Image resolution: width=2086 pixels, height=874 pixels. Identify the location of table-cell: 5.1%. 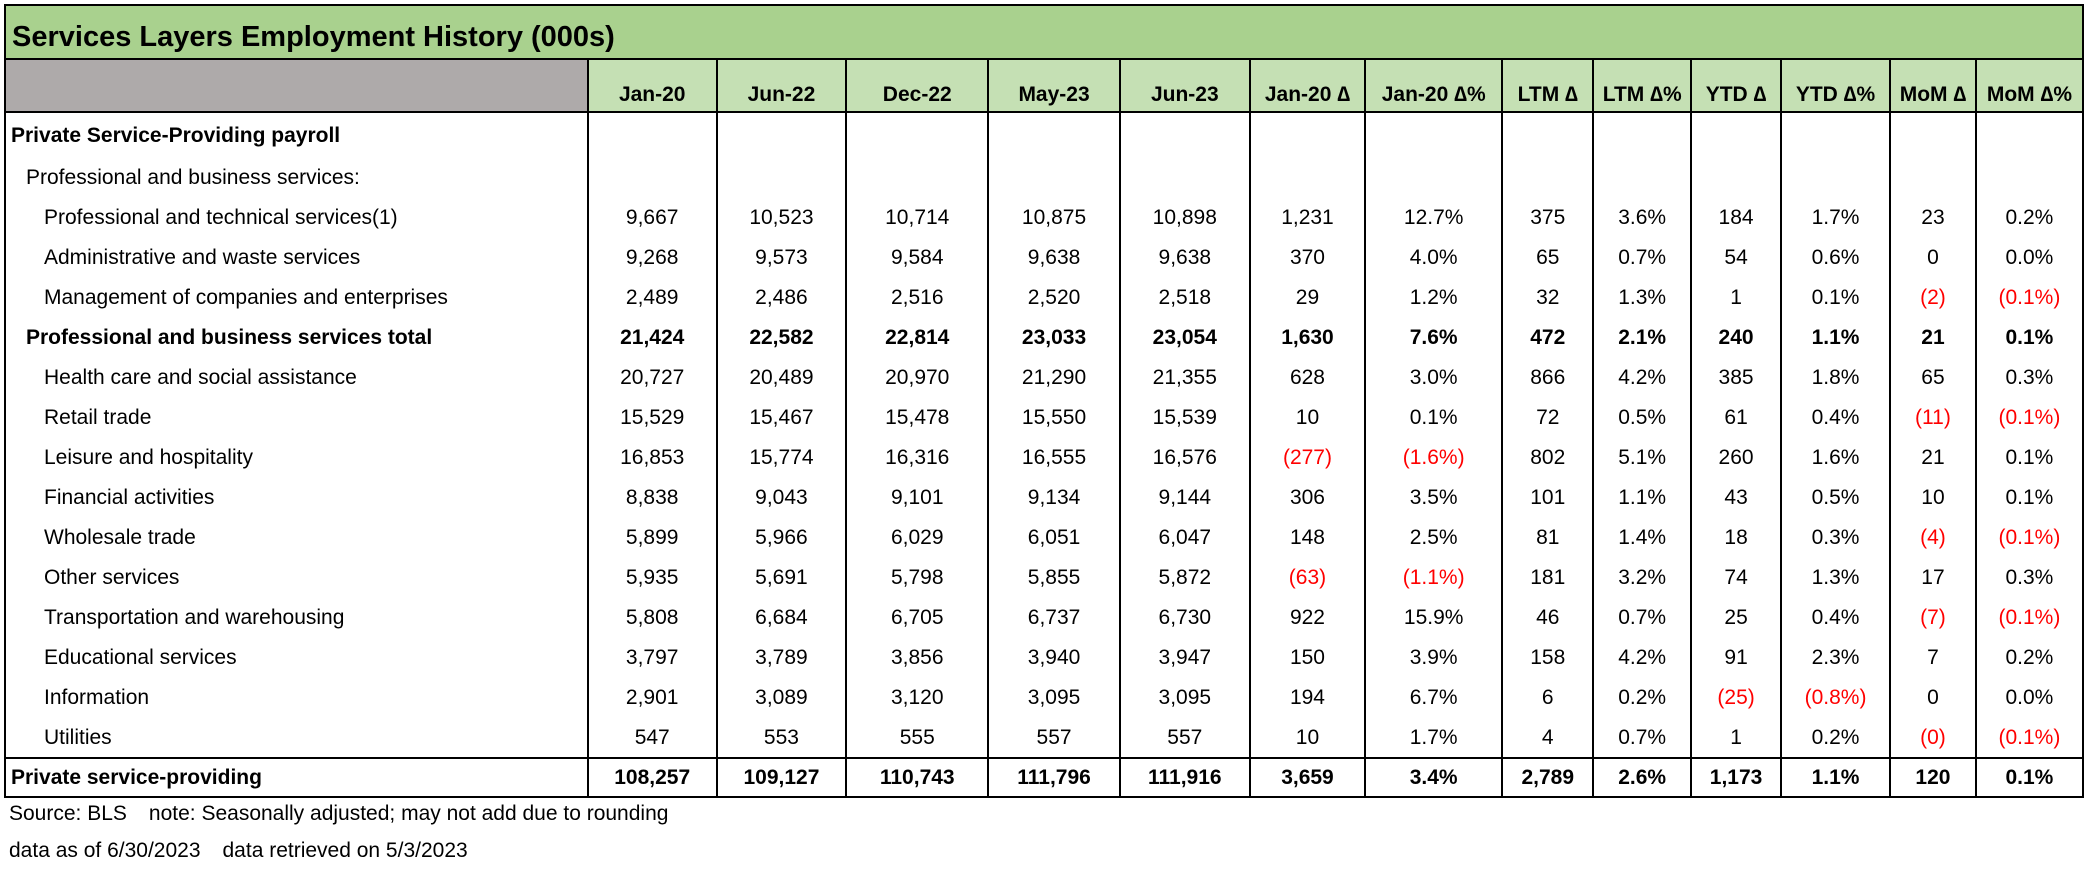
(1642, 458).